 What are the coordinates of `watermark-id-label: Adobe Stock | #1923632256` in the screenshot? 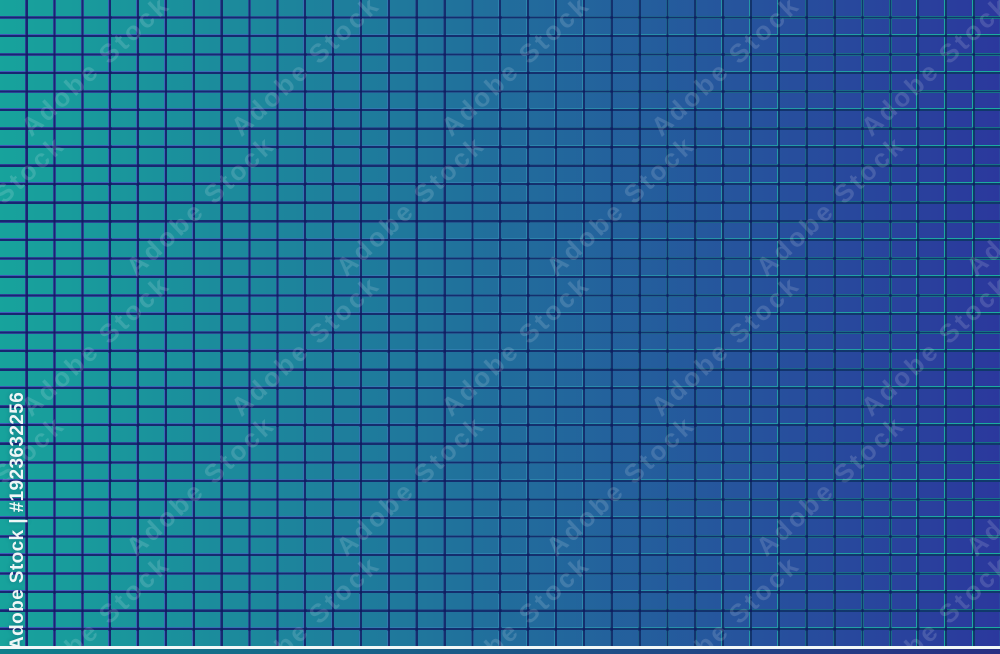 It's located at (17, 520).